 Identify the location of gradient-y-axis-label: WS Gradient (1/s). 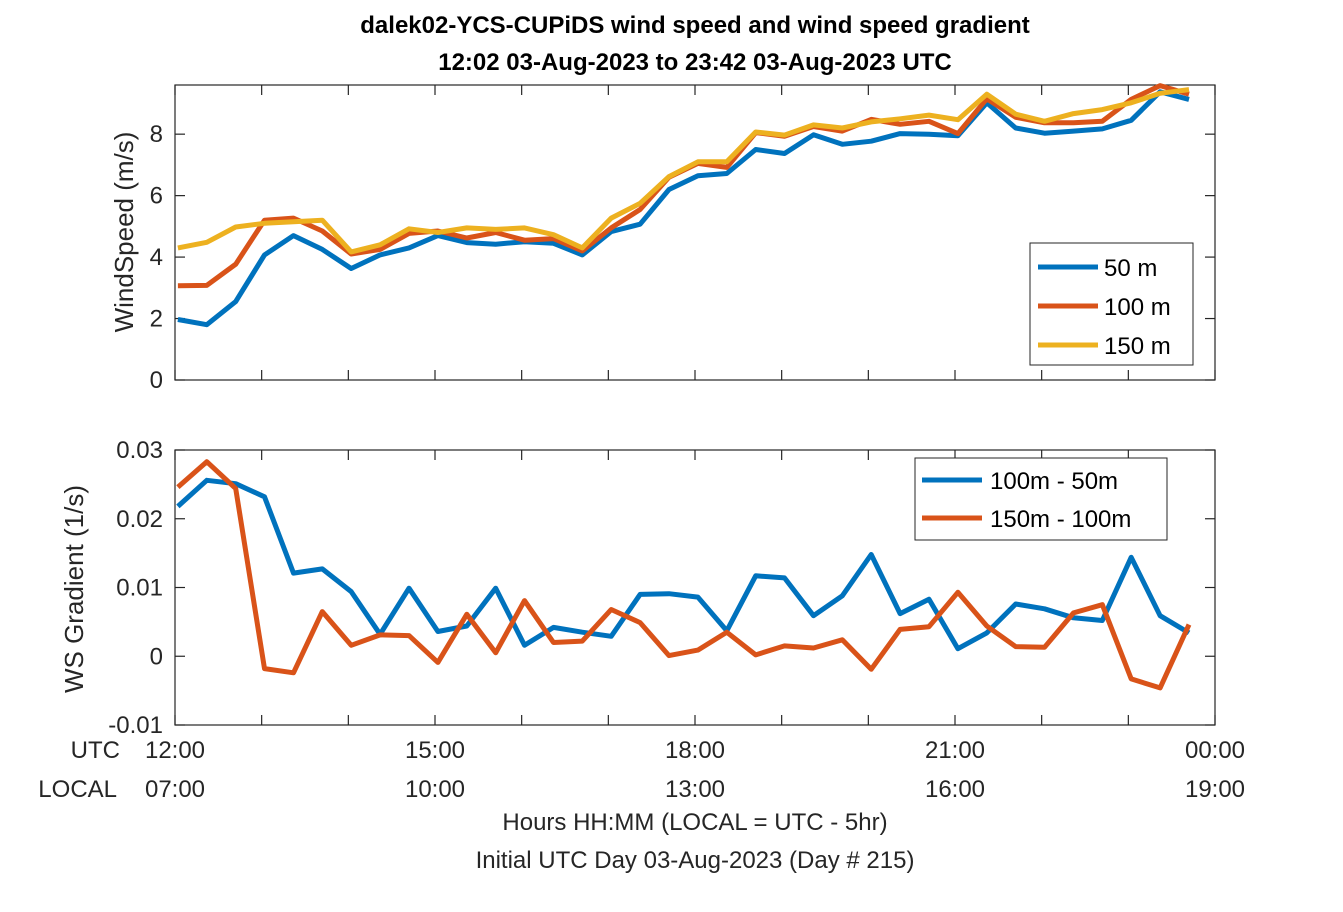
(74, 589).